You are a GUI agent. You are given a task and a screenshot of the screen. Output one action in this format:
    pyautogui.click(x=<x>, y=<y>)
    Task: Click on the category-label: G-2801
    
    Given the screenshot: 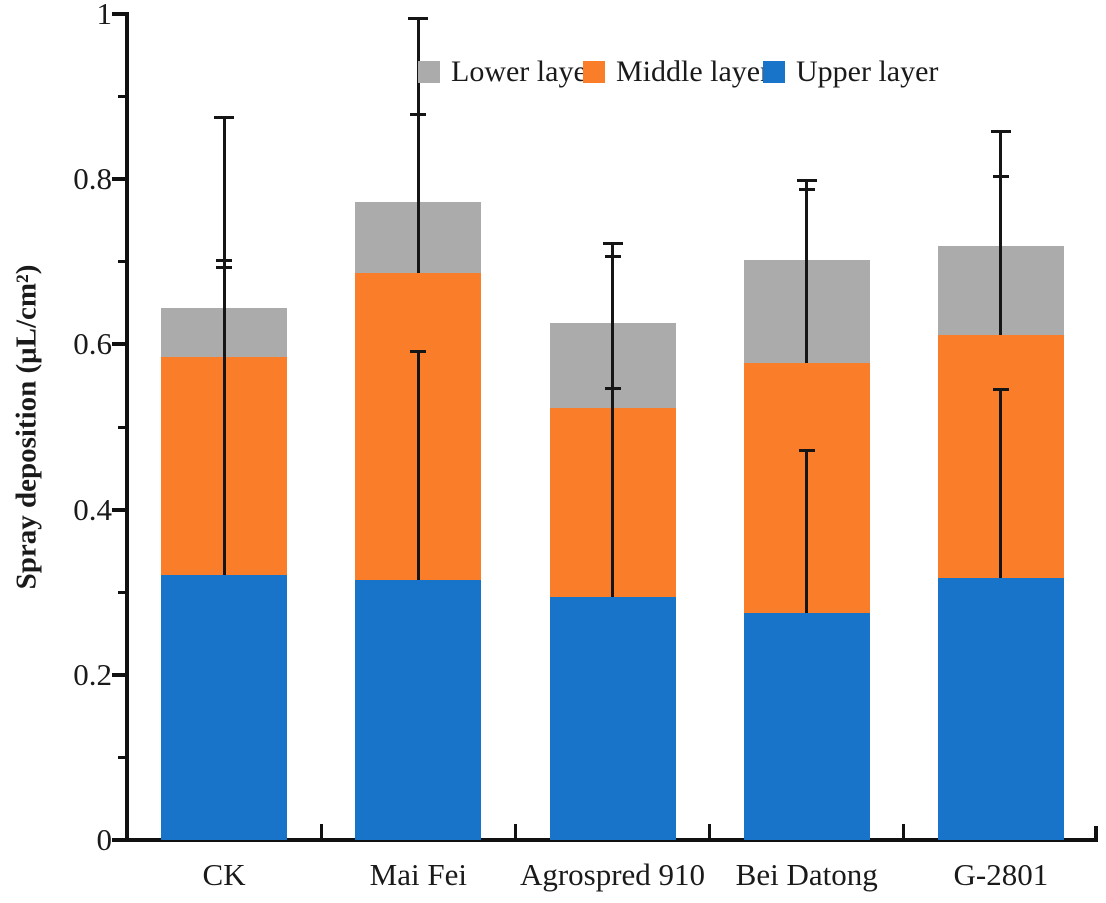 What is the action you would take?
    pyautogui.click(x=1001, y=874)
    